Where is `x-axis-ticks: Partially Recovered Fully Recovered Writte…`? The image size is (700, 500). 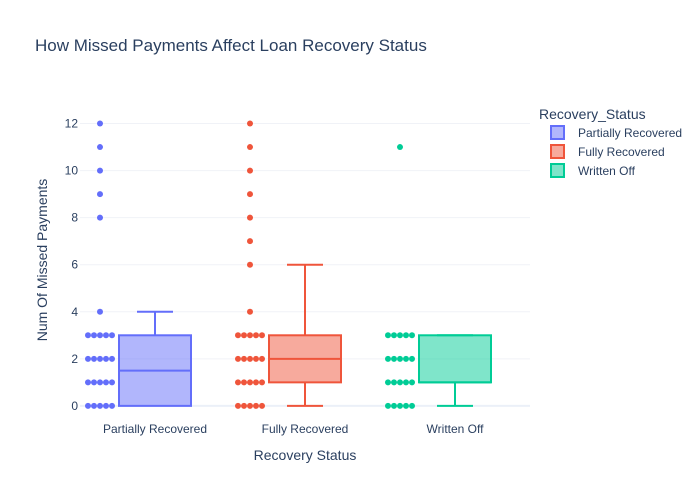
x-axis-ticks: Partially Recovered Fully Recovered Writte… is located at coordinates (293, 429).